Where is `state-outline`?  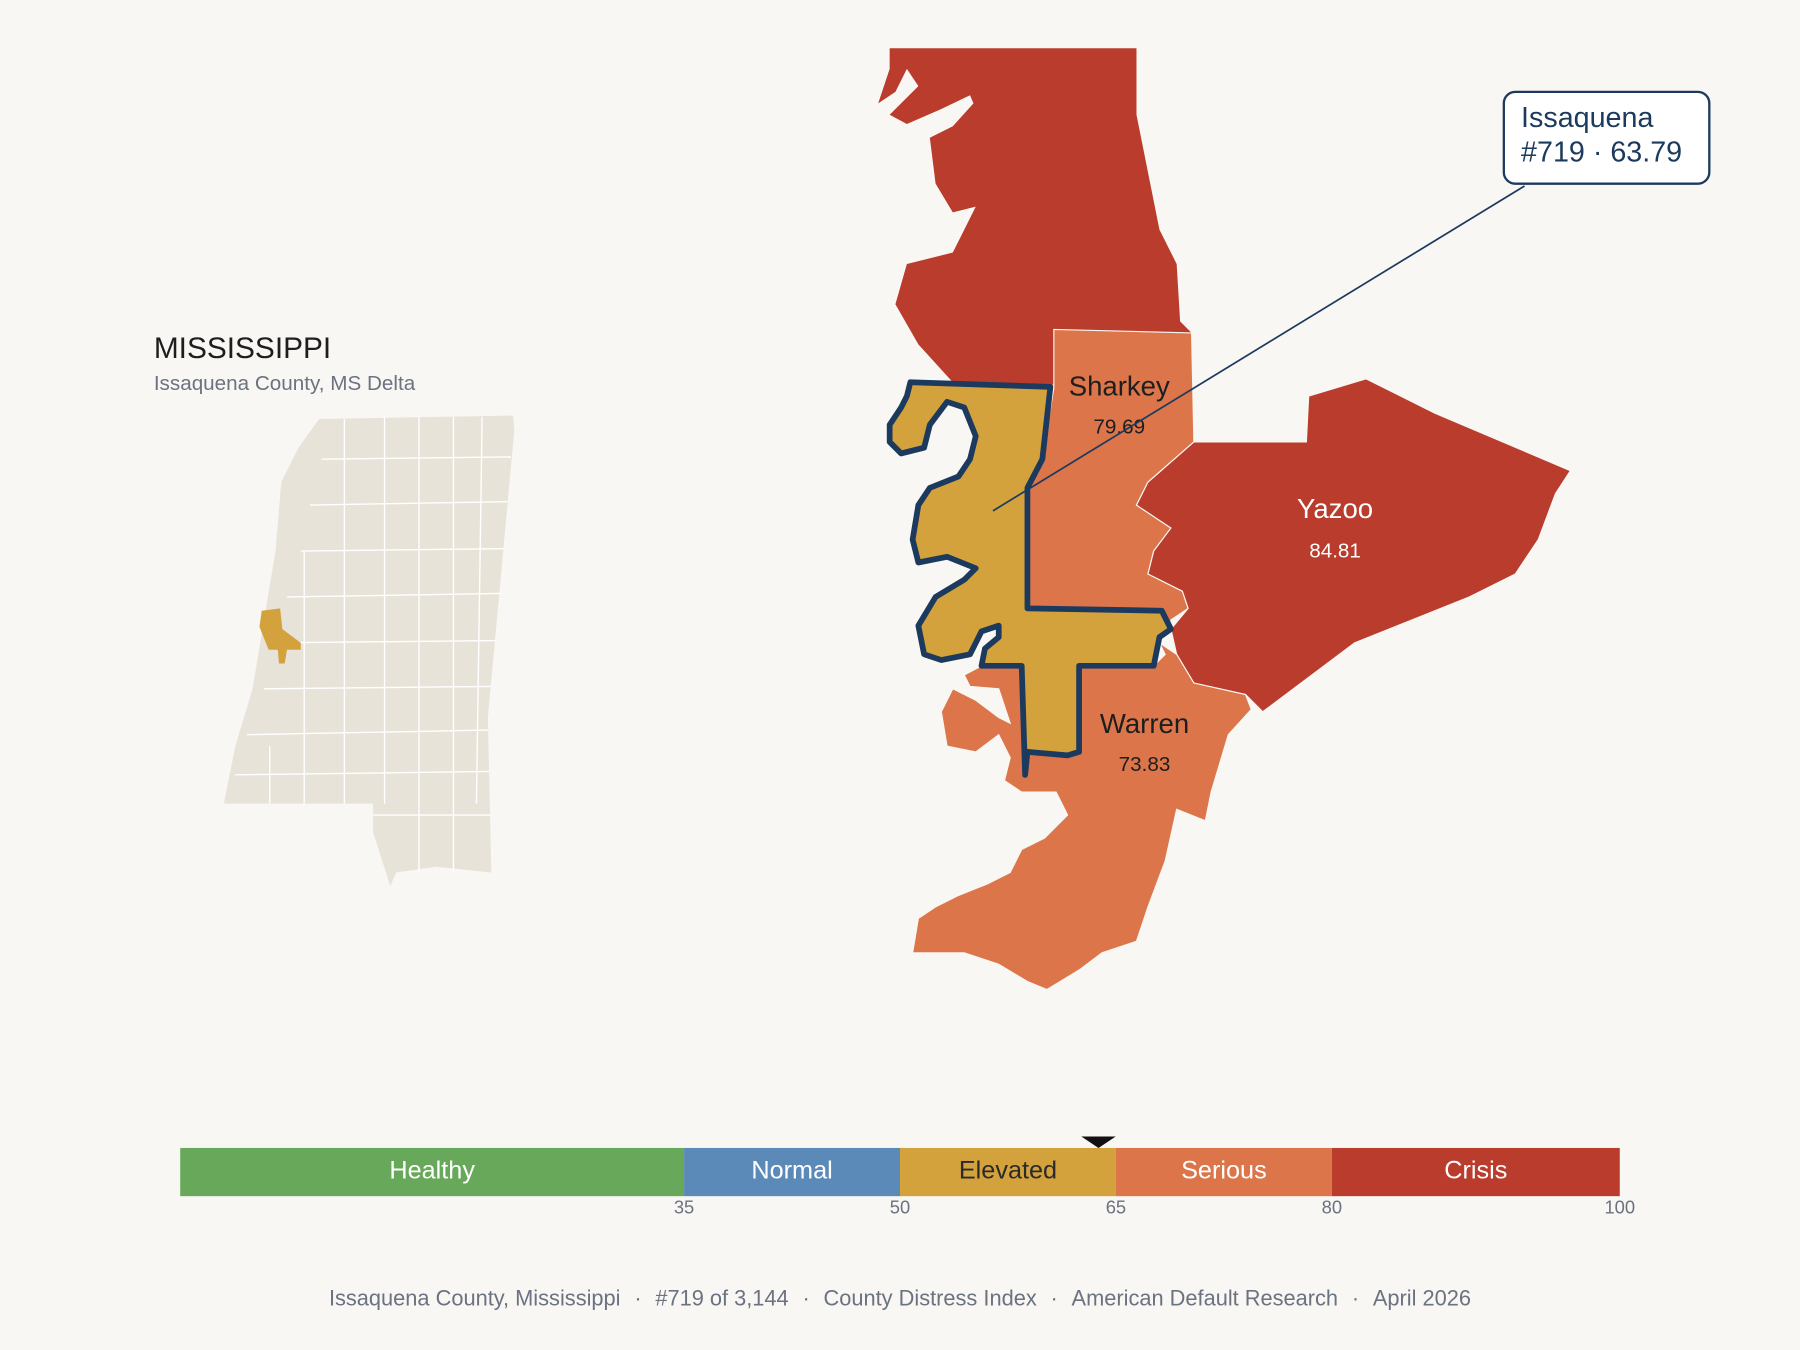 state-outline is located at coordinates (369, 651).